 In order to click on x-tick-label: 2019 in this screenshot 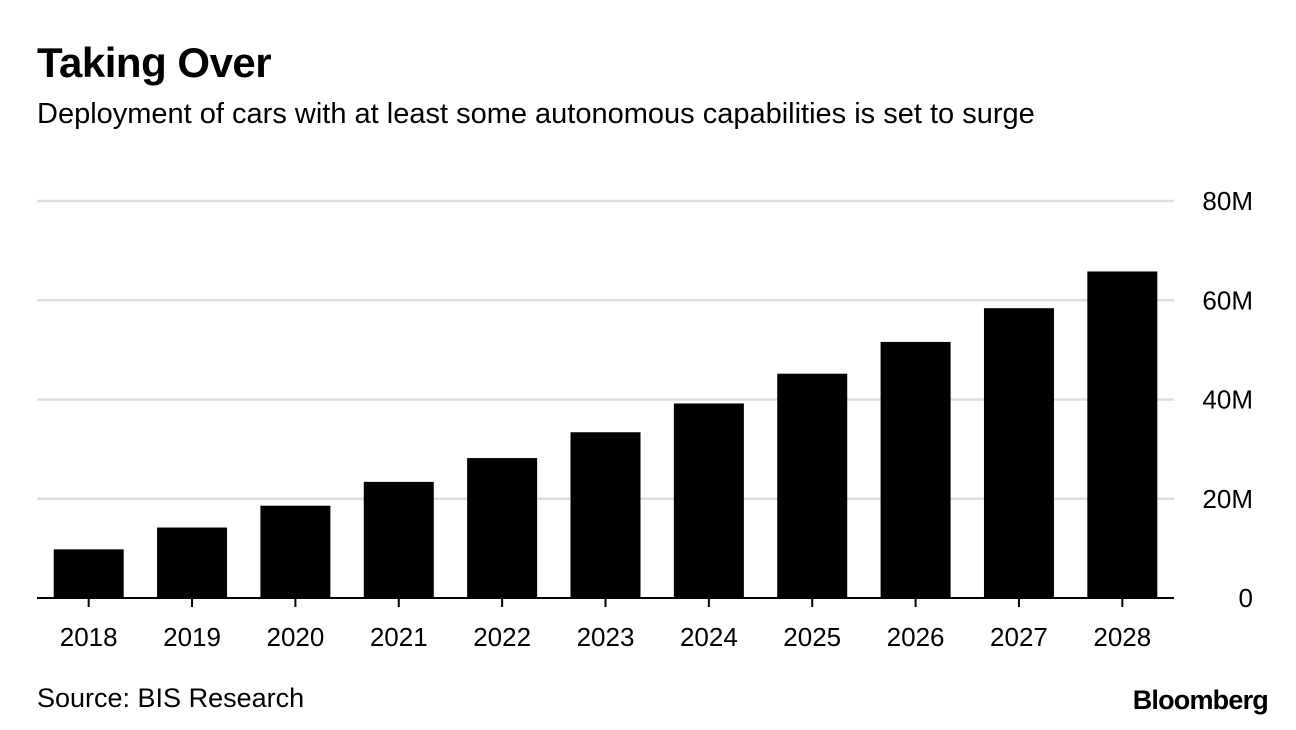, I will do `click(192, 637)`.